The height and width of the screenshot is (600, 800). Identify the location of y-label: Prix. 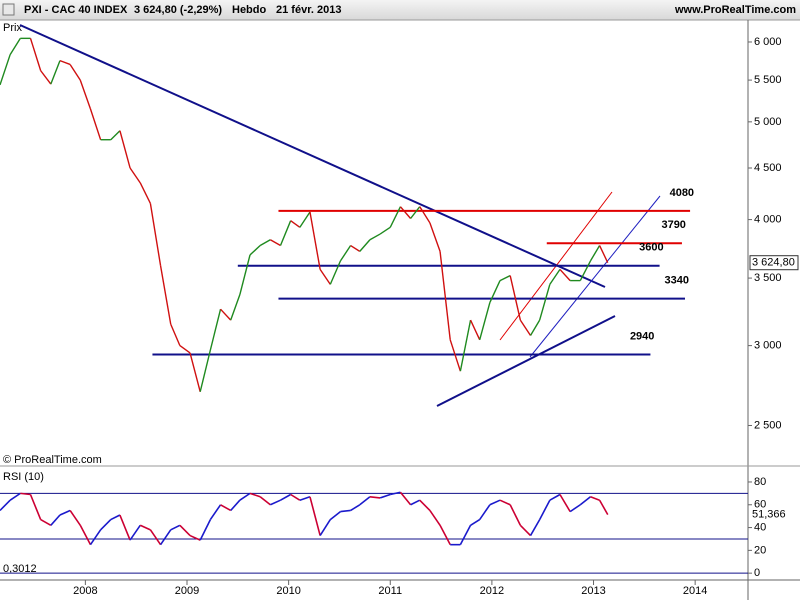
(12, 28).